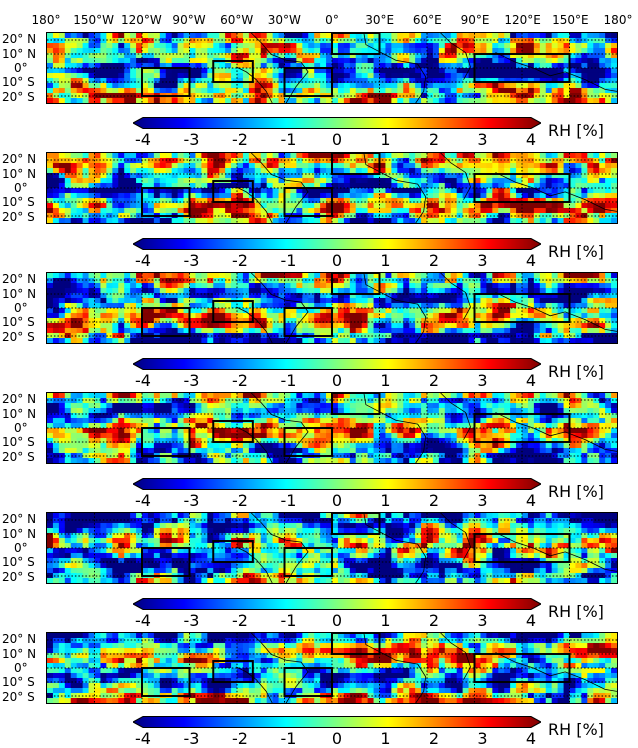 The height and width of the screenshot is (748, 638). I want to click on latitude-label: 20° S, so click(18, 337).